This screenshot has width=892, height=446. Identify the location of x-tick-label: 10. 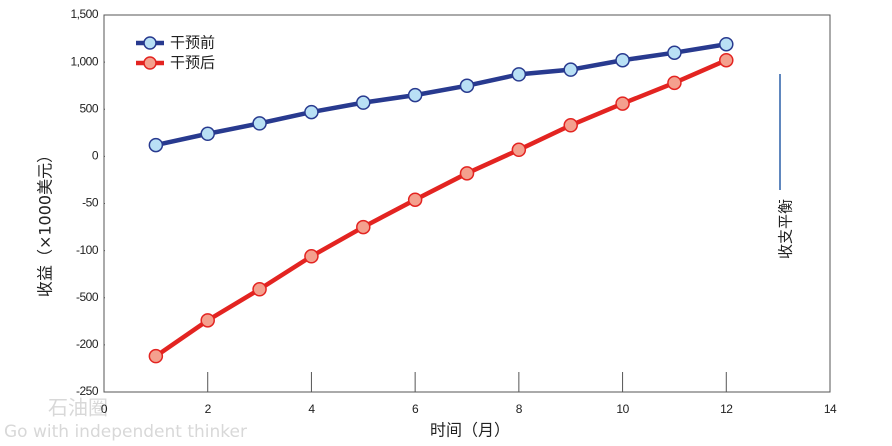
(622, 409).